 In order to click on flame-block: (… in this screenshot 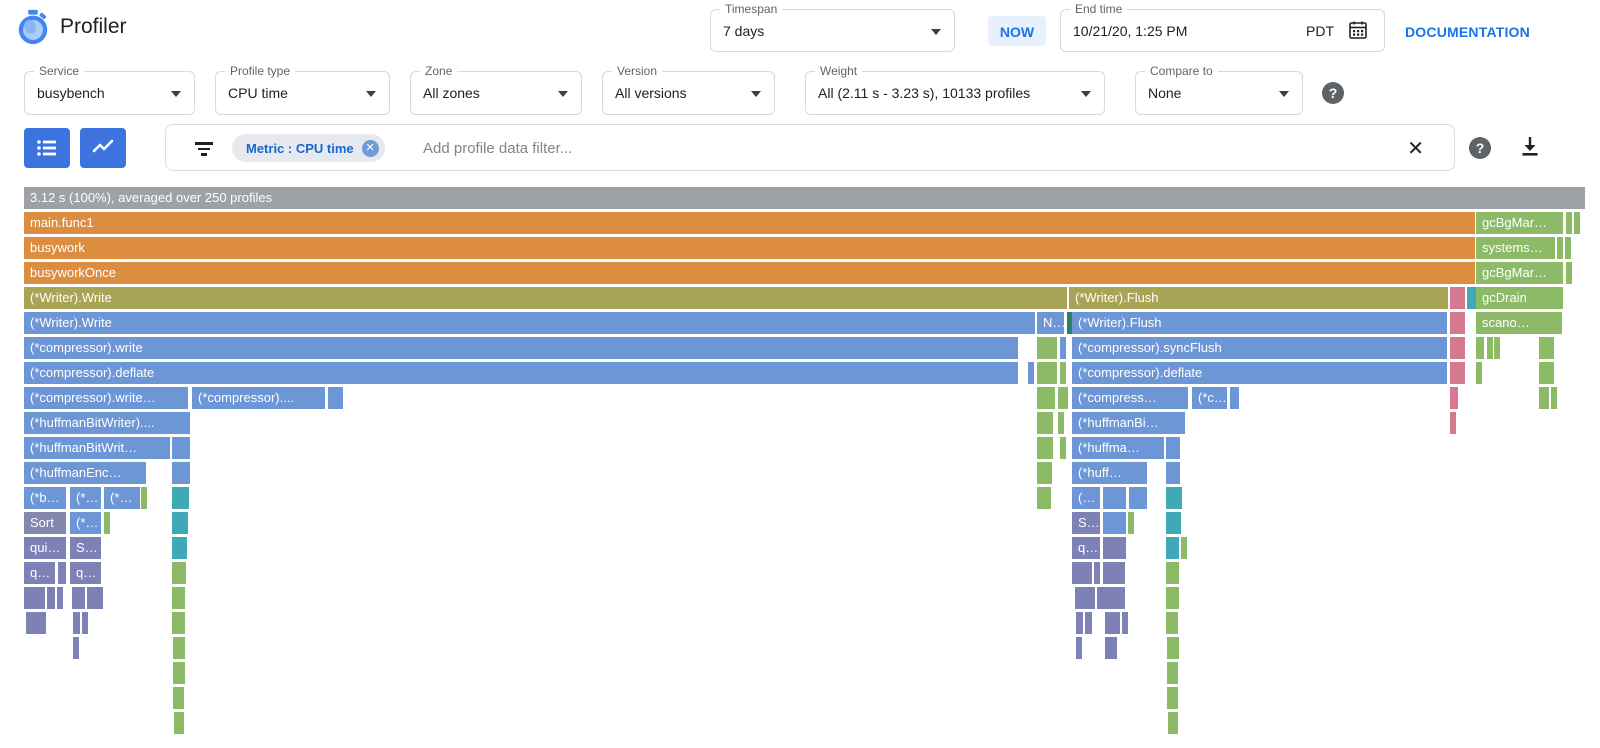, I will do `click(1086, 498)`.